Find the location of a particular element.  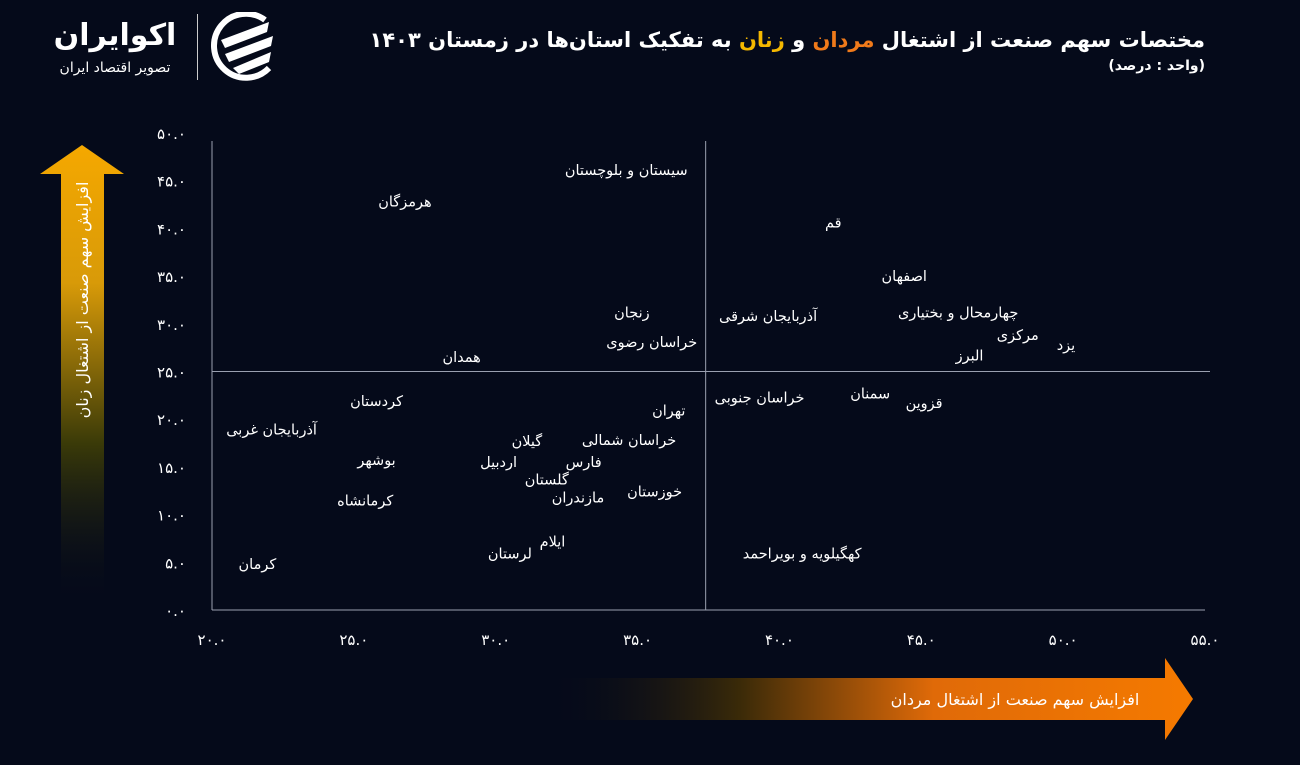

x-tick-label: ۳۵.۰ is located at coordinates (637, 640).